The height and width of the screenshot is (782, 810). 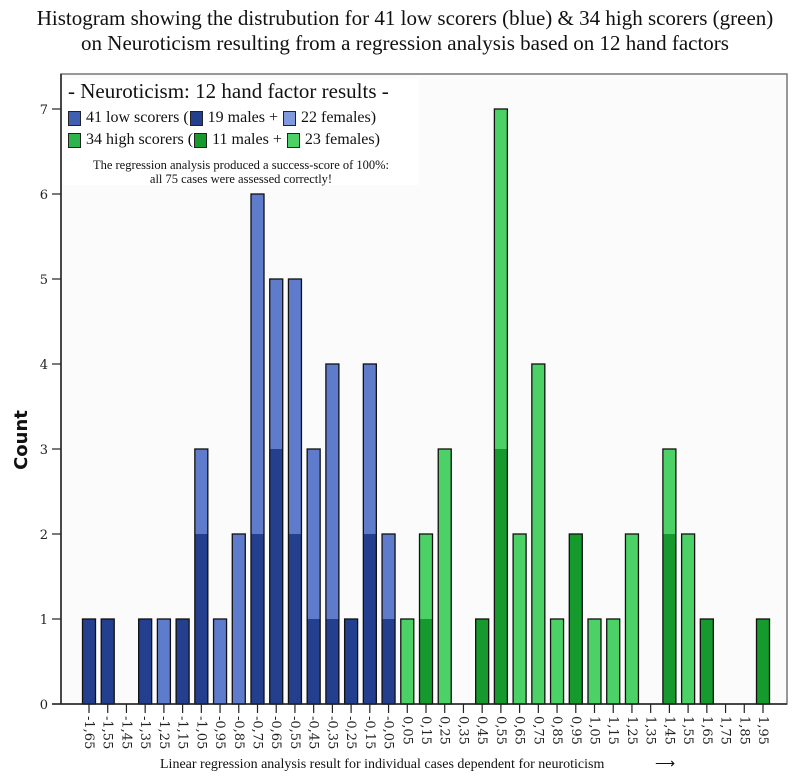 What do you see at coordinates (242, 117) in the screenshot?
I see `legend-low-males: 19 males +` at bounding box center [242, 117].